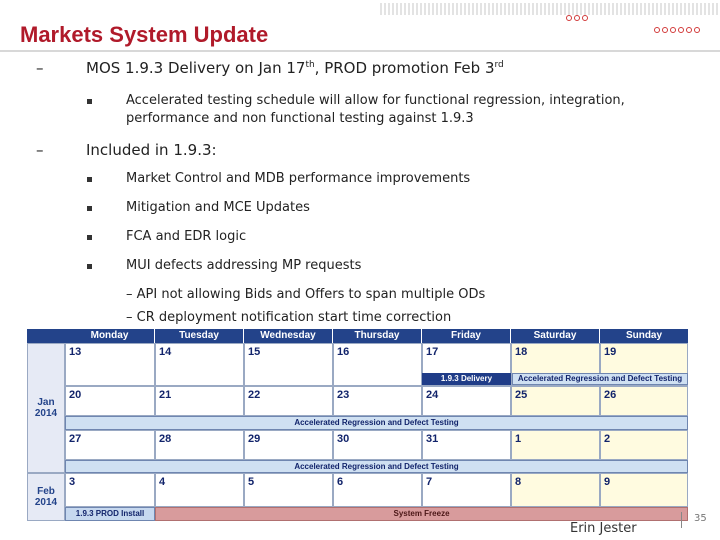 Image resolution: width=720 pixels, height=540 pixels. Describe the element at coordinates (377, 364) in the screenshot. I see `day-cell: 16` at that location.